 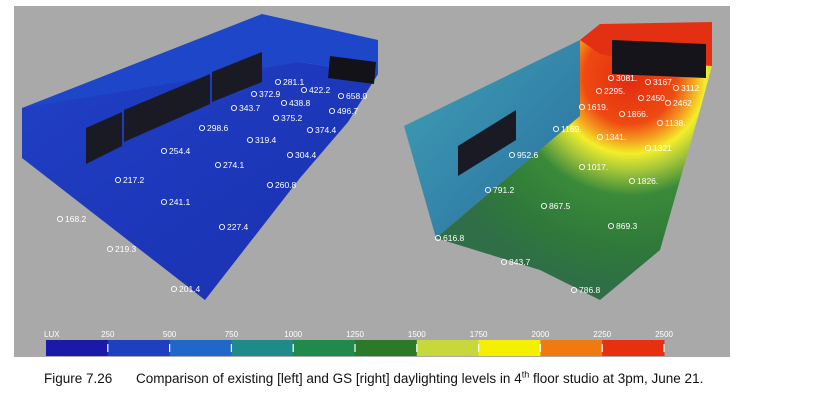 What do you see at coordinates (647, 181) in the screenshot?
I see `right-reading-label: 1826.` at bounding box center [647, 181].